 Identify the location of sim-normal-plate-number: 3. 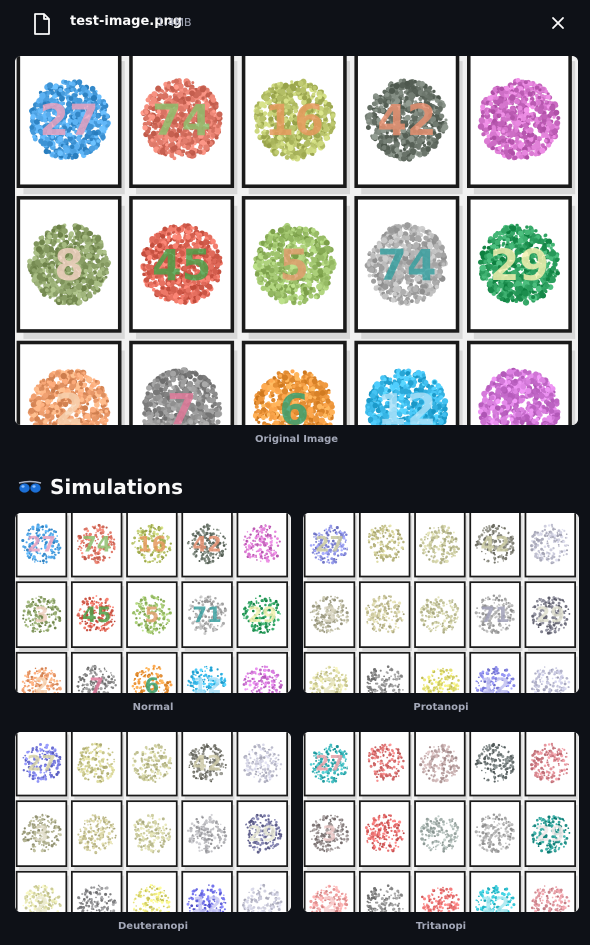
(41, 615).